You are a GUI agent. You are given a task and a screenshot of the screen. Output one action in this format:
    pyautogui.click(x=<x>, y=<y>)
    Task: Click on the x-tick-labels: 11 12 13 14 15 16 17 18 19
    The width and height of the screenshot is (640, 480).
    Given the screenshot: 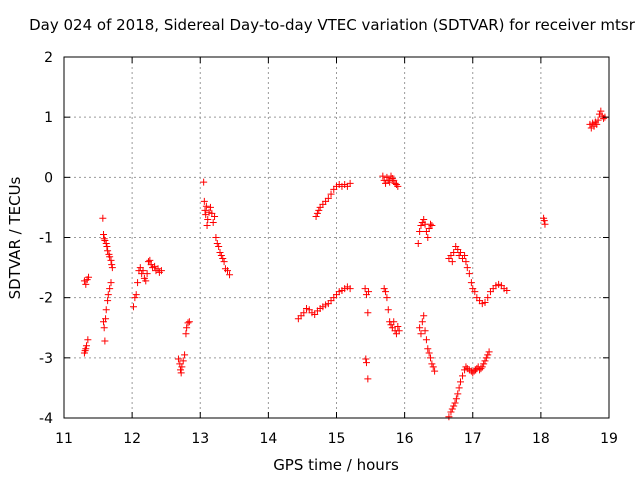 What is the action you would take?
    pyautogui.click(x=336, y=439)
    